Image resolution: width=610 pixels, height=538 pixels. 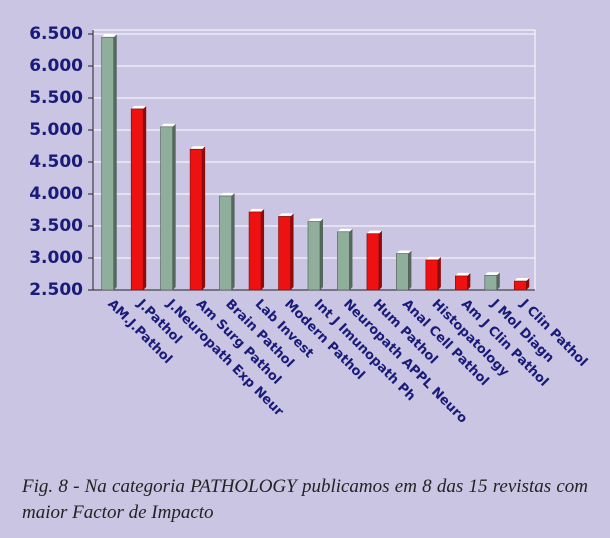 What do you see at coordinates (56, 34) in the screenshot?
I see `y-tick-label: 6.500` at bounding box center [56, 34].